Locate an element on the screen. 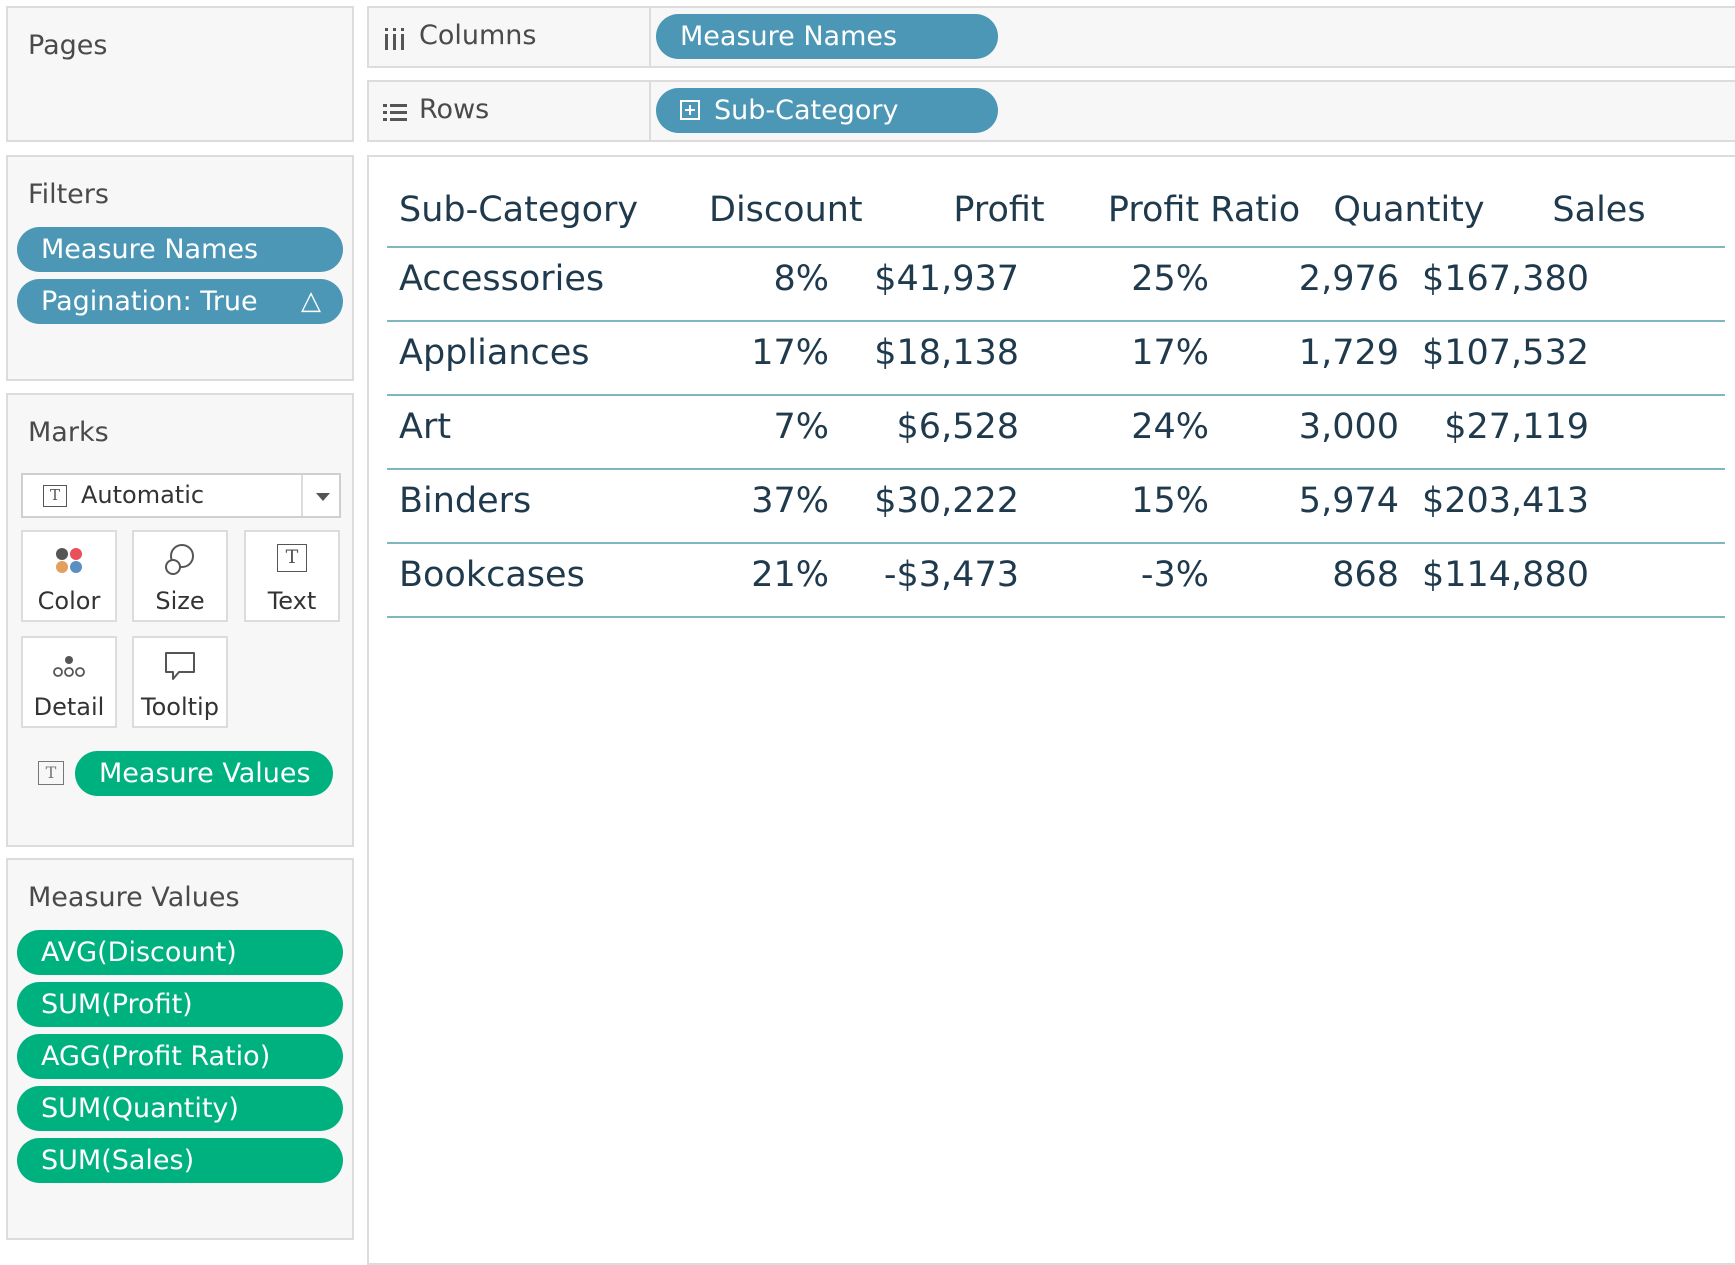 This screenshot has width=1735, height=1265. cell-sales: $27,119 is located at coordinates (1516, 427).